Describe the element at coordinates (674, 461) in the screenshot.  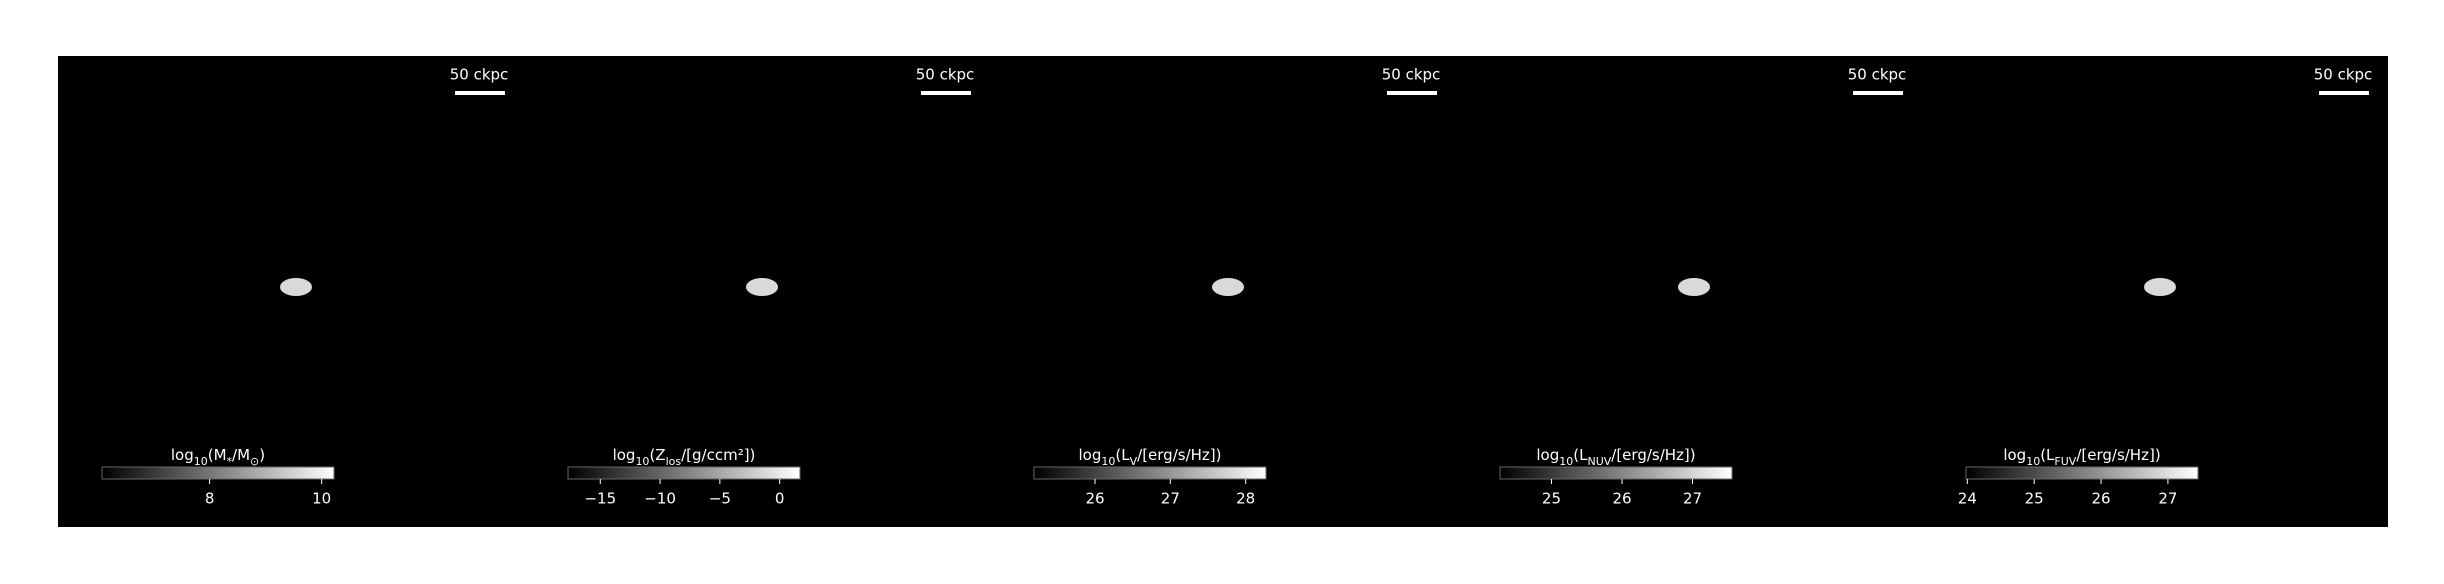
I see `label-part: los` at that location.